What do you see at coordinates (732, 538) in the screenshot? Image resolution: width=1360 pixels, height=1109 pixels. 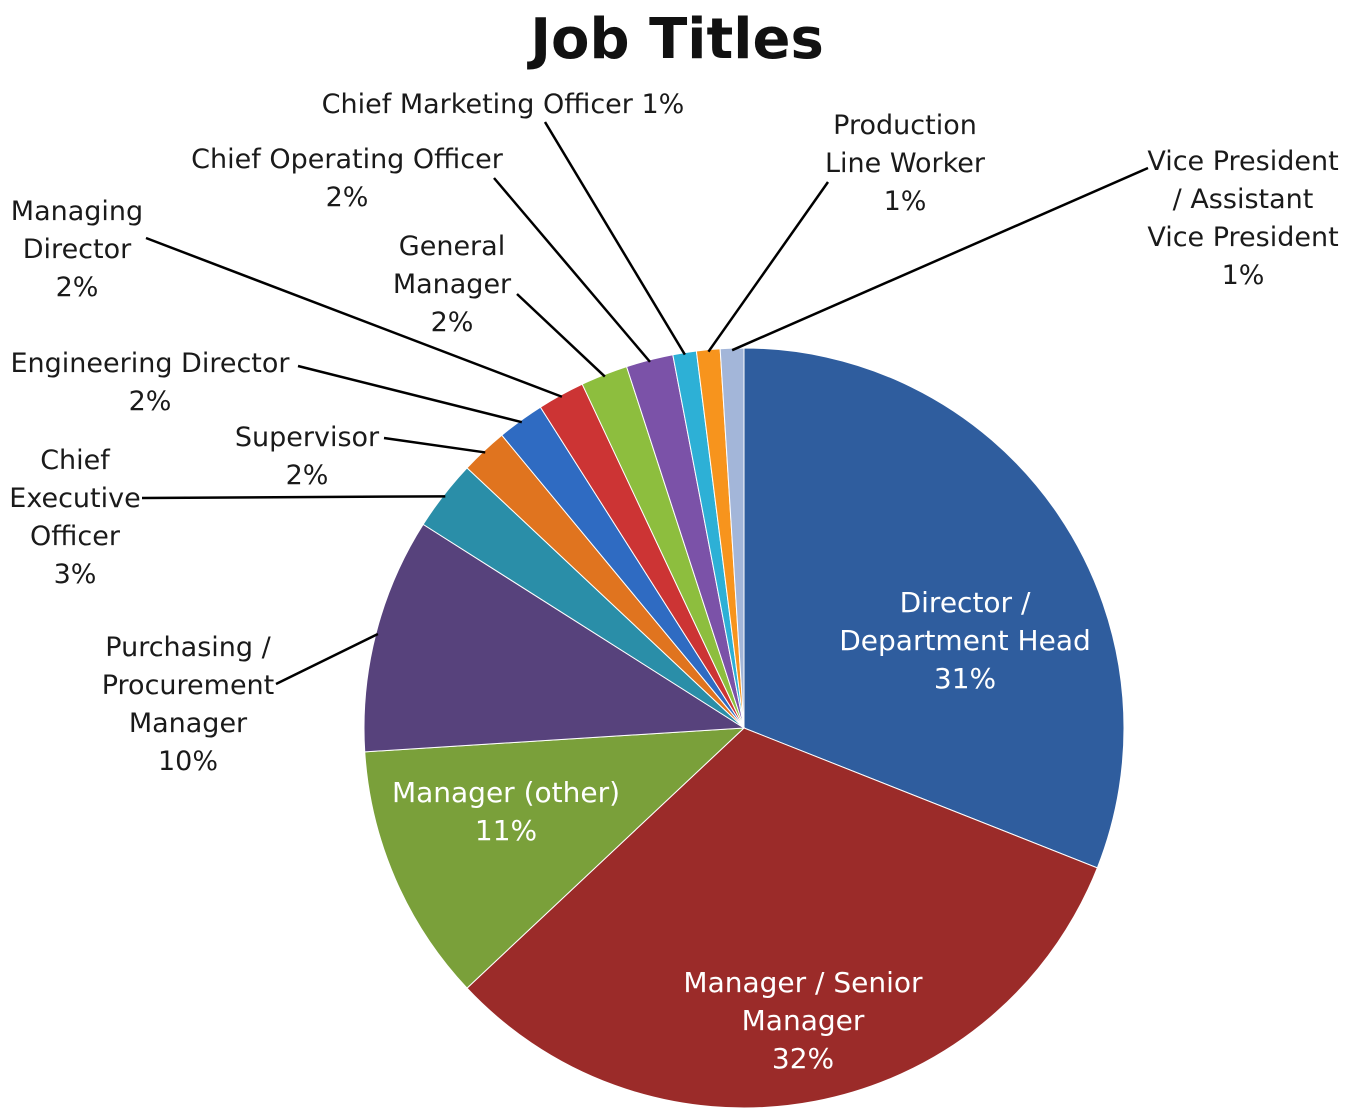 I see `slice-vice-president-assistant-vice-president` at bounding box center [732, 538].